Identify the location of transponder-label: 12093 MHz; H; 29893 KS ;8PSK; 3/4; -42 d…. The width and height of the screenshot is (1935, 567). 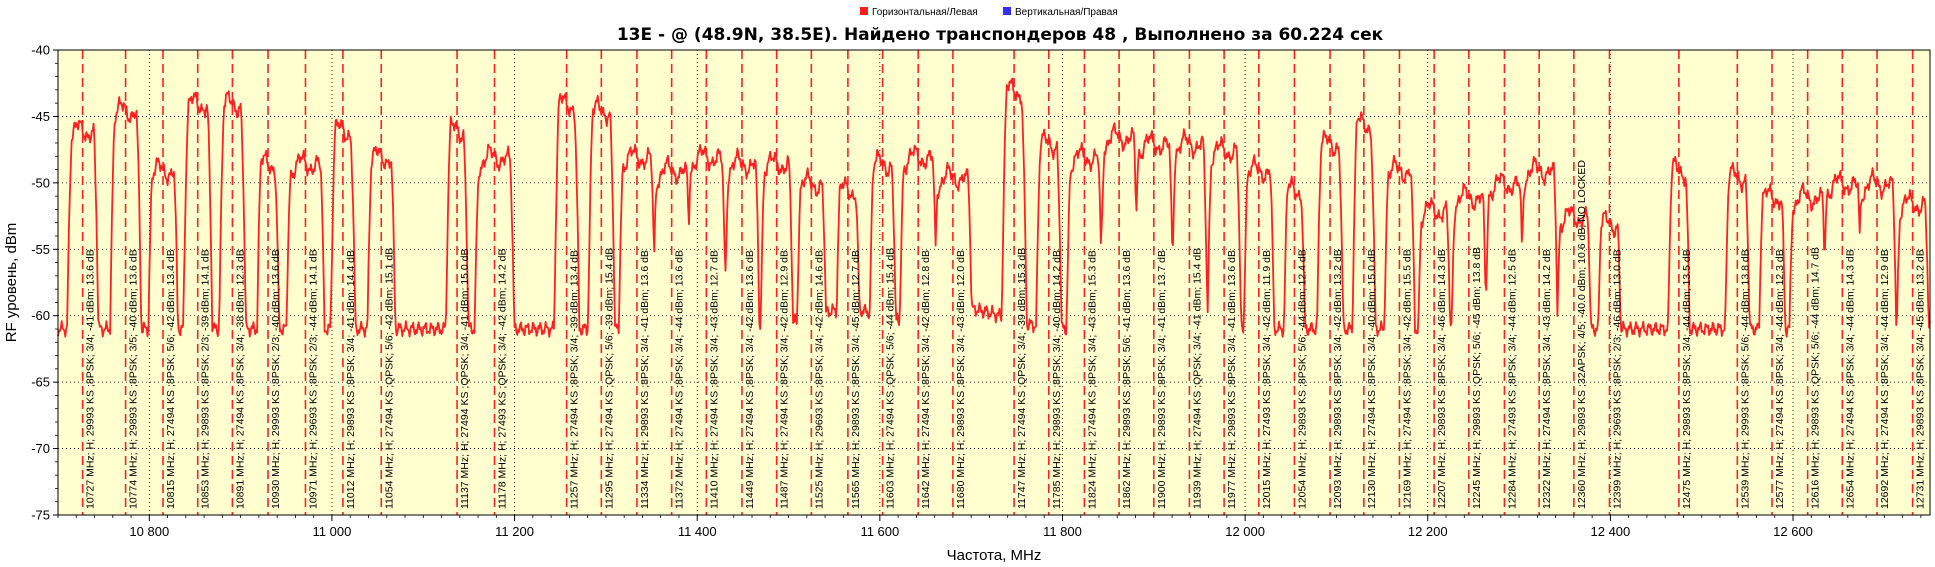
(1338, 379).